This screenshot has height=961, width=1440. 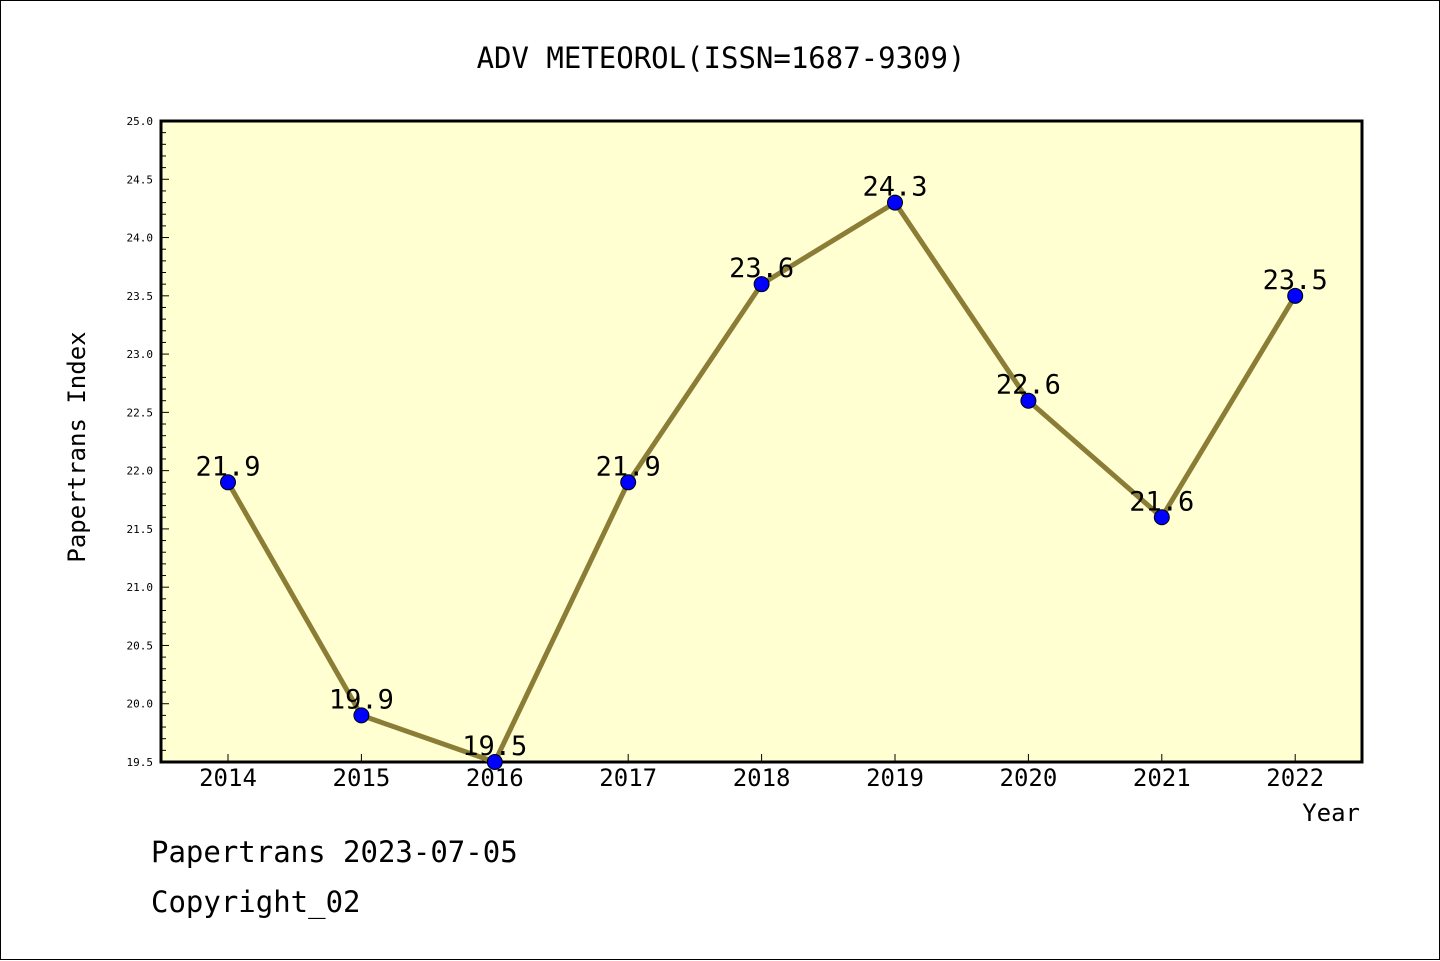 I want to click on footer-copyright: Copyright_02, so click(x=256, y=902).